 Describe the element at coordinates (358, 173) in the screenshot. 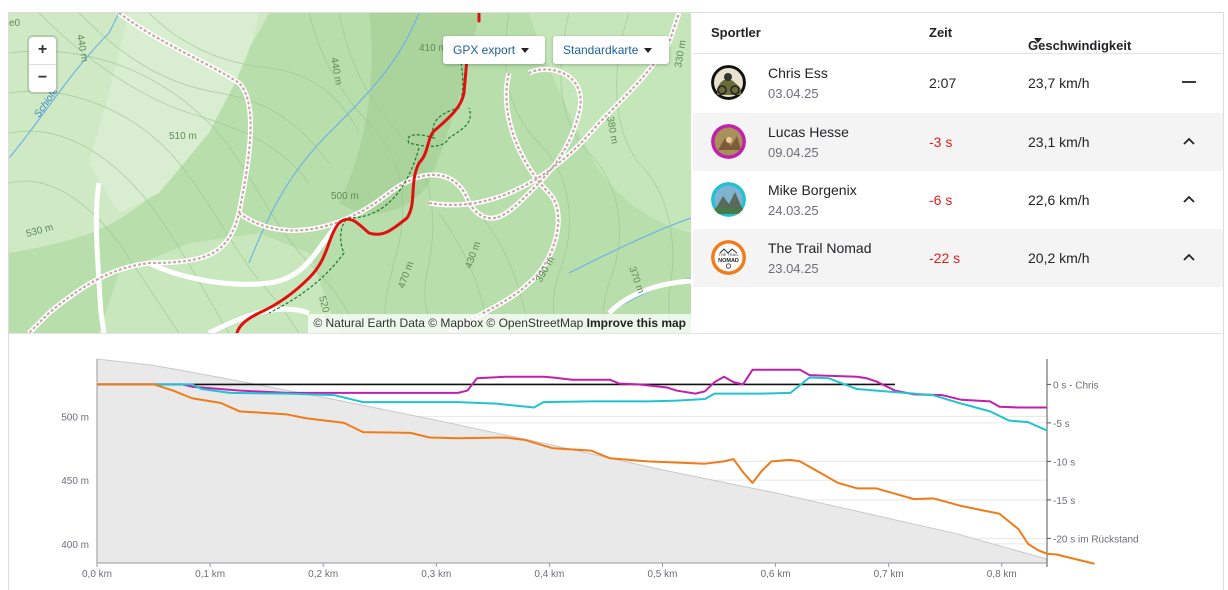

I see `segment-route` at that location.